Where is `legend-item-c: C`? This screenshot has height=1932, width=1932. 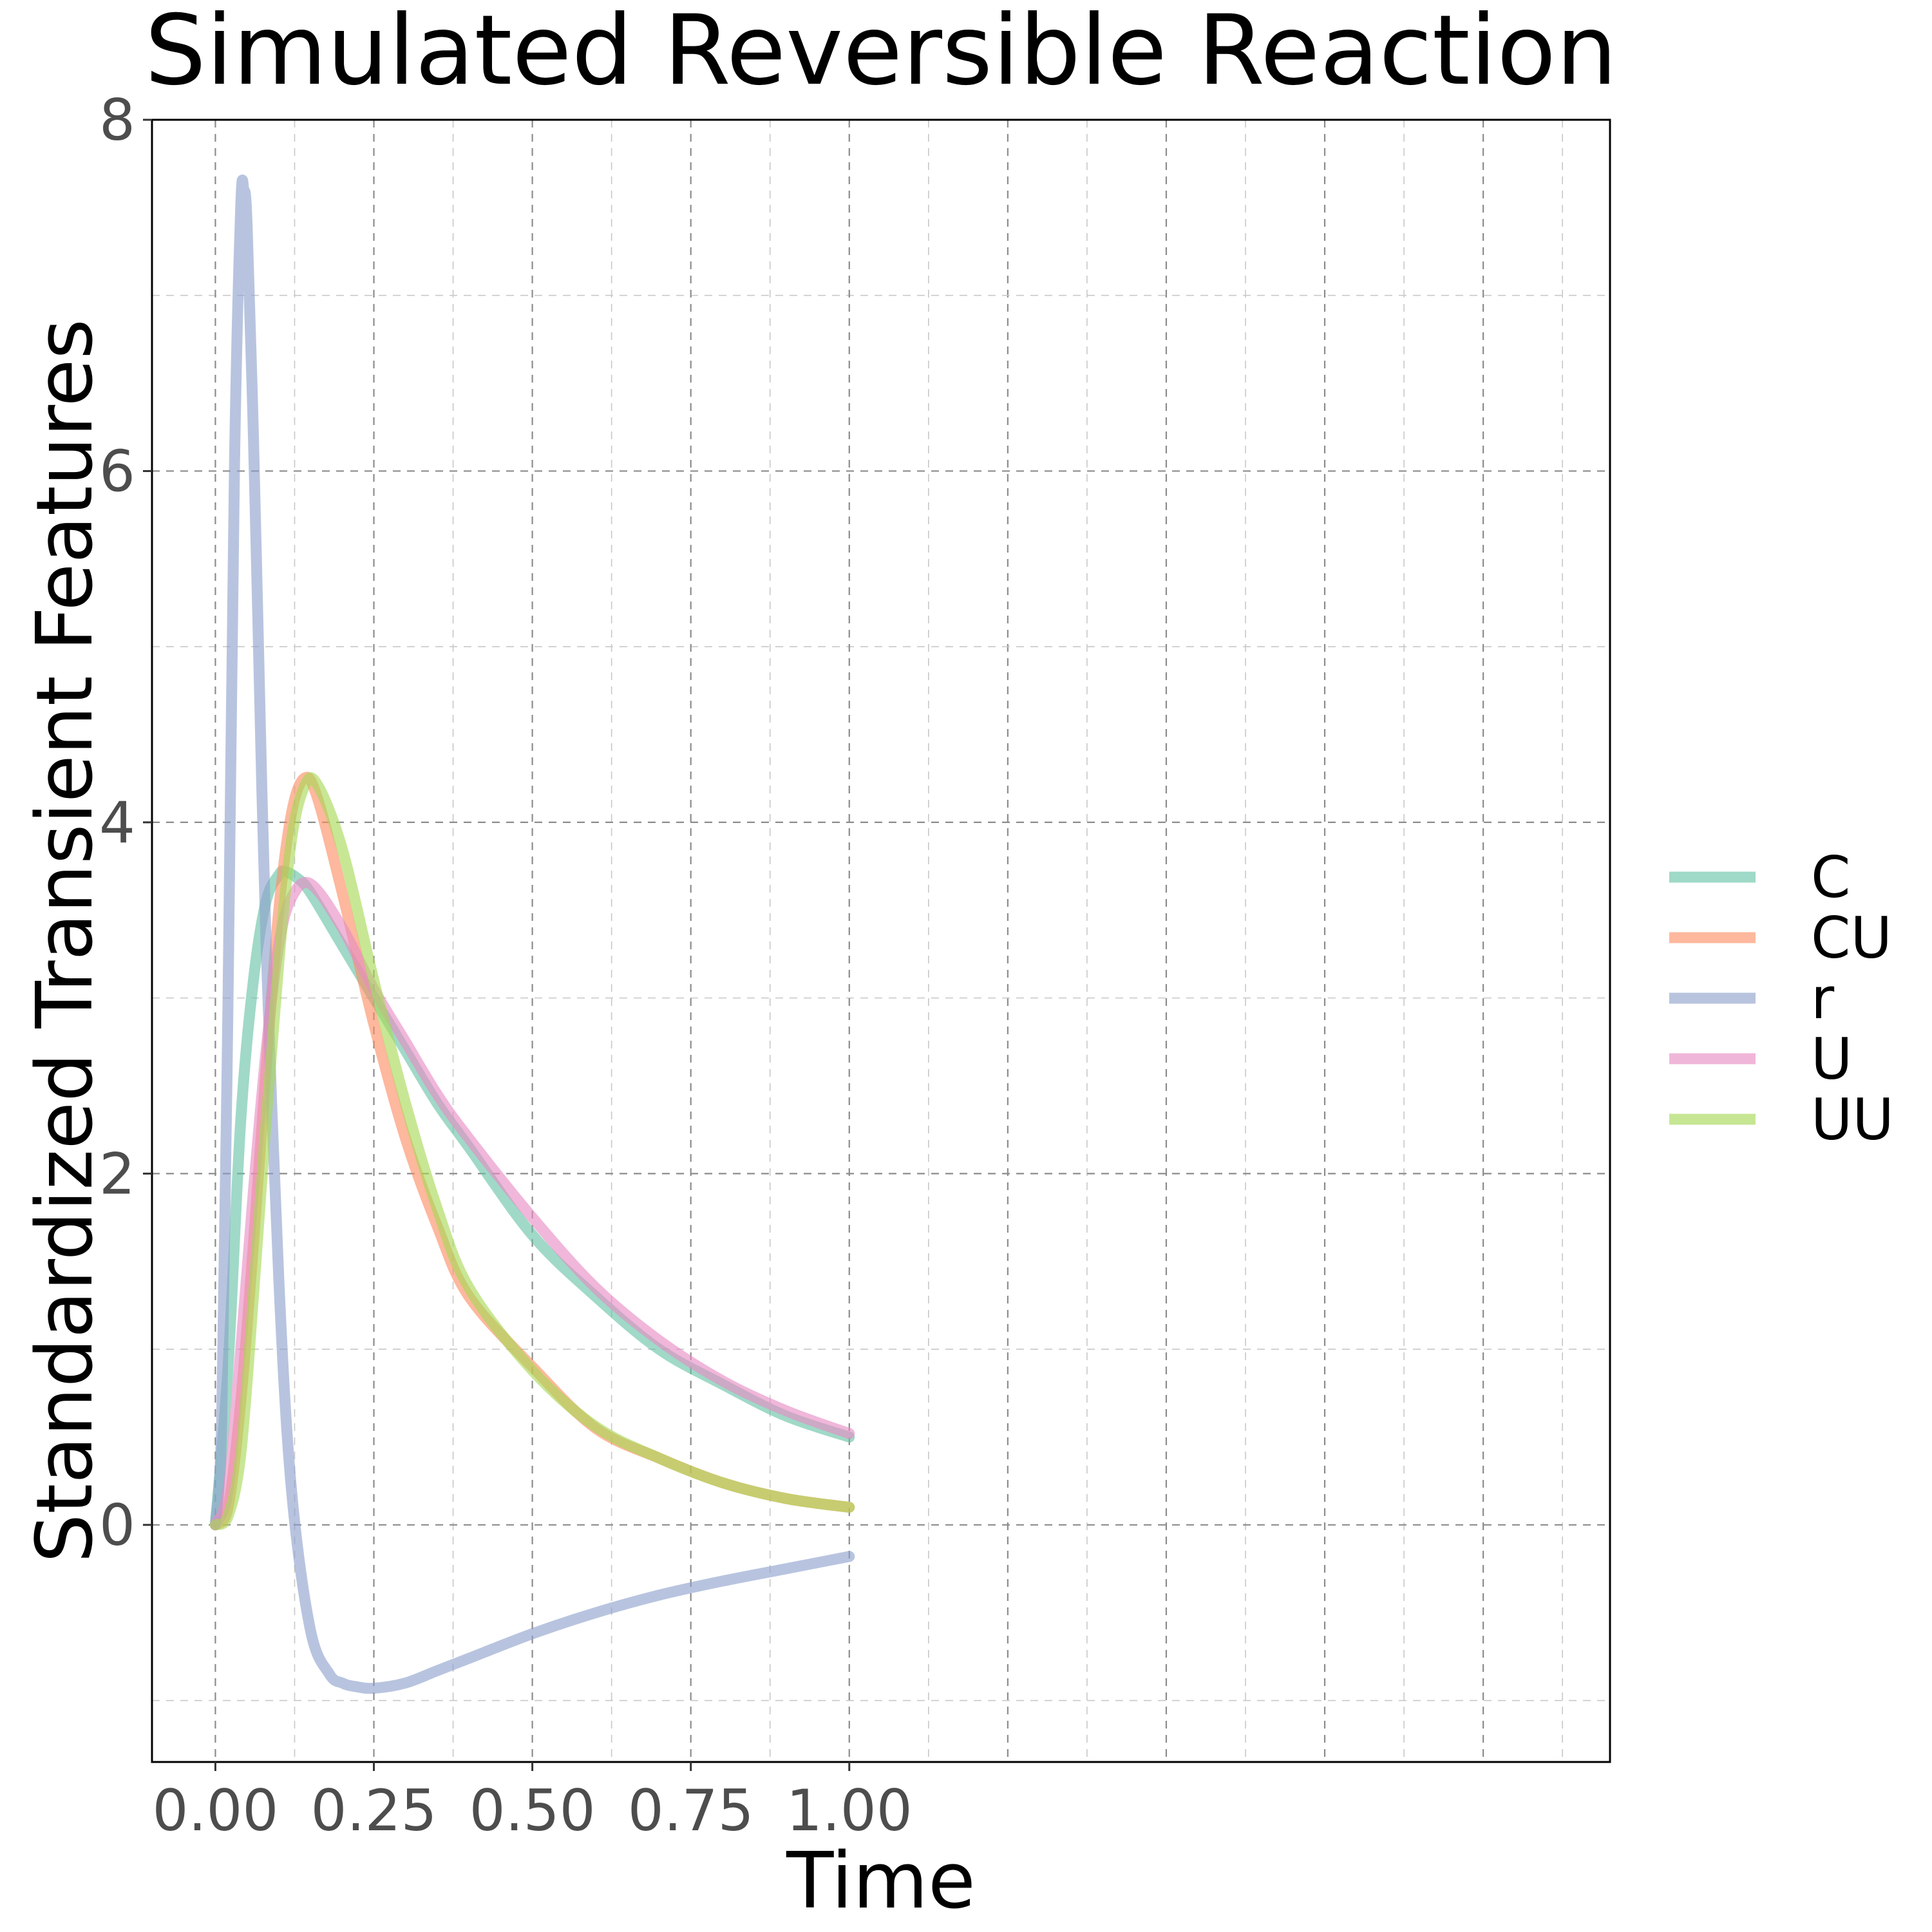 legend-item-c: C is located at coordinates (1760, 878).